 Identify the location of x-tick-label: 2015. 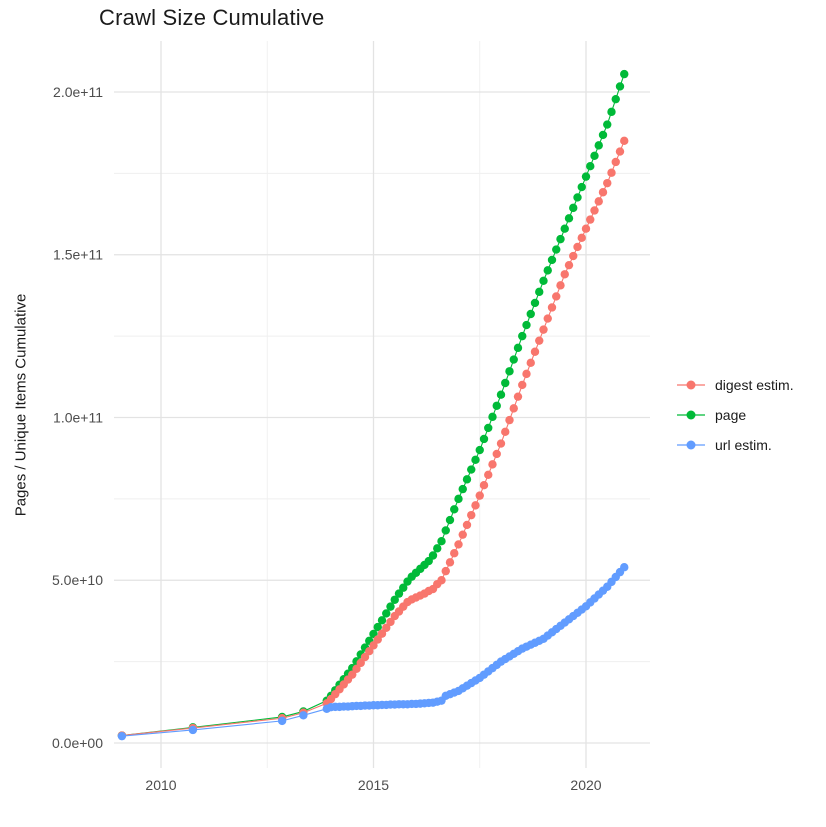
(373, 785).